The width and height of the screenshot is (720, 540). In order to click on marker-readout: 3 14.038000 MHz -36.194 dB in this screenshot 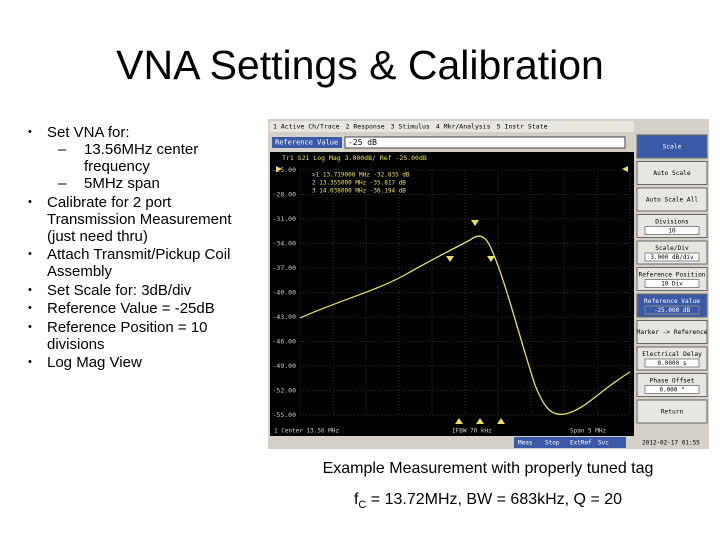, I will do `click(359, 191)`.